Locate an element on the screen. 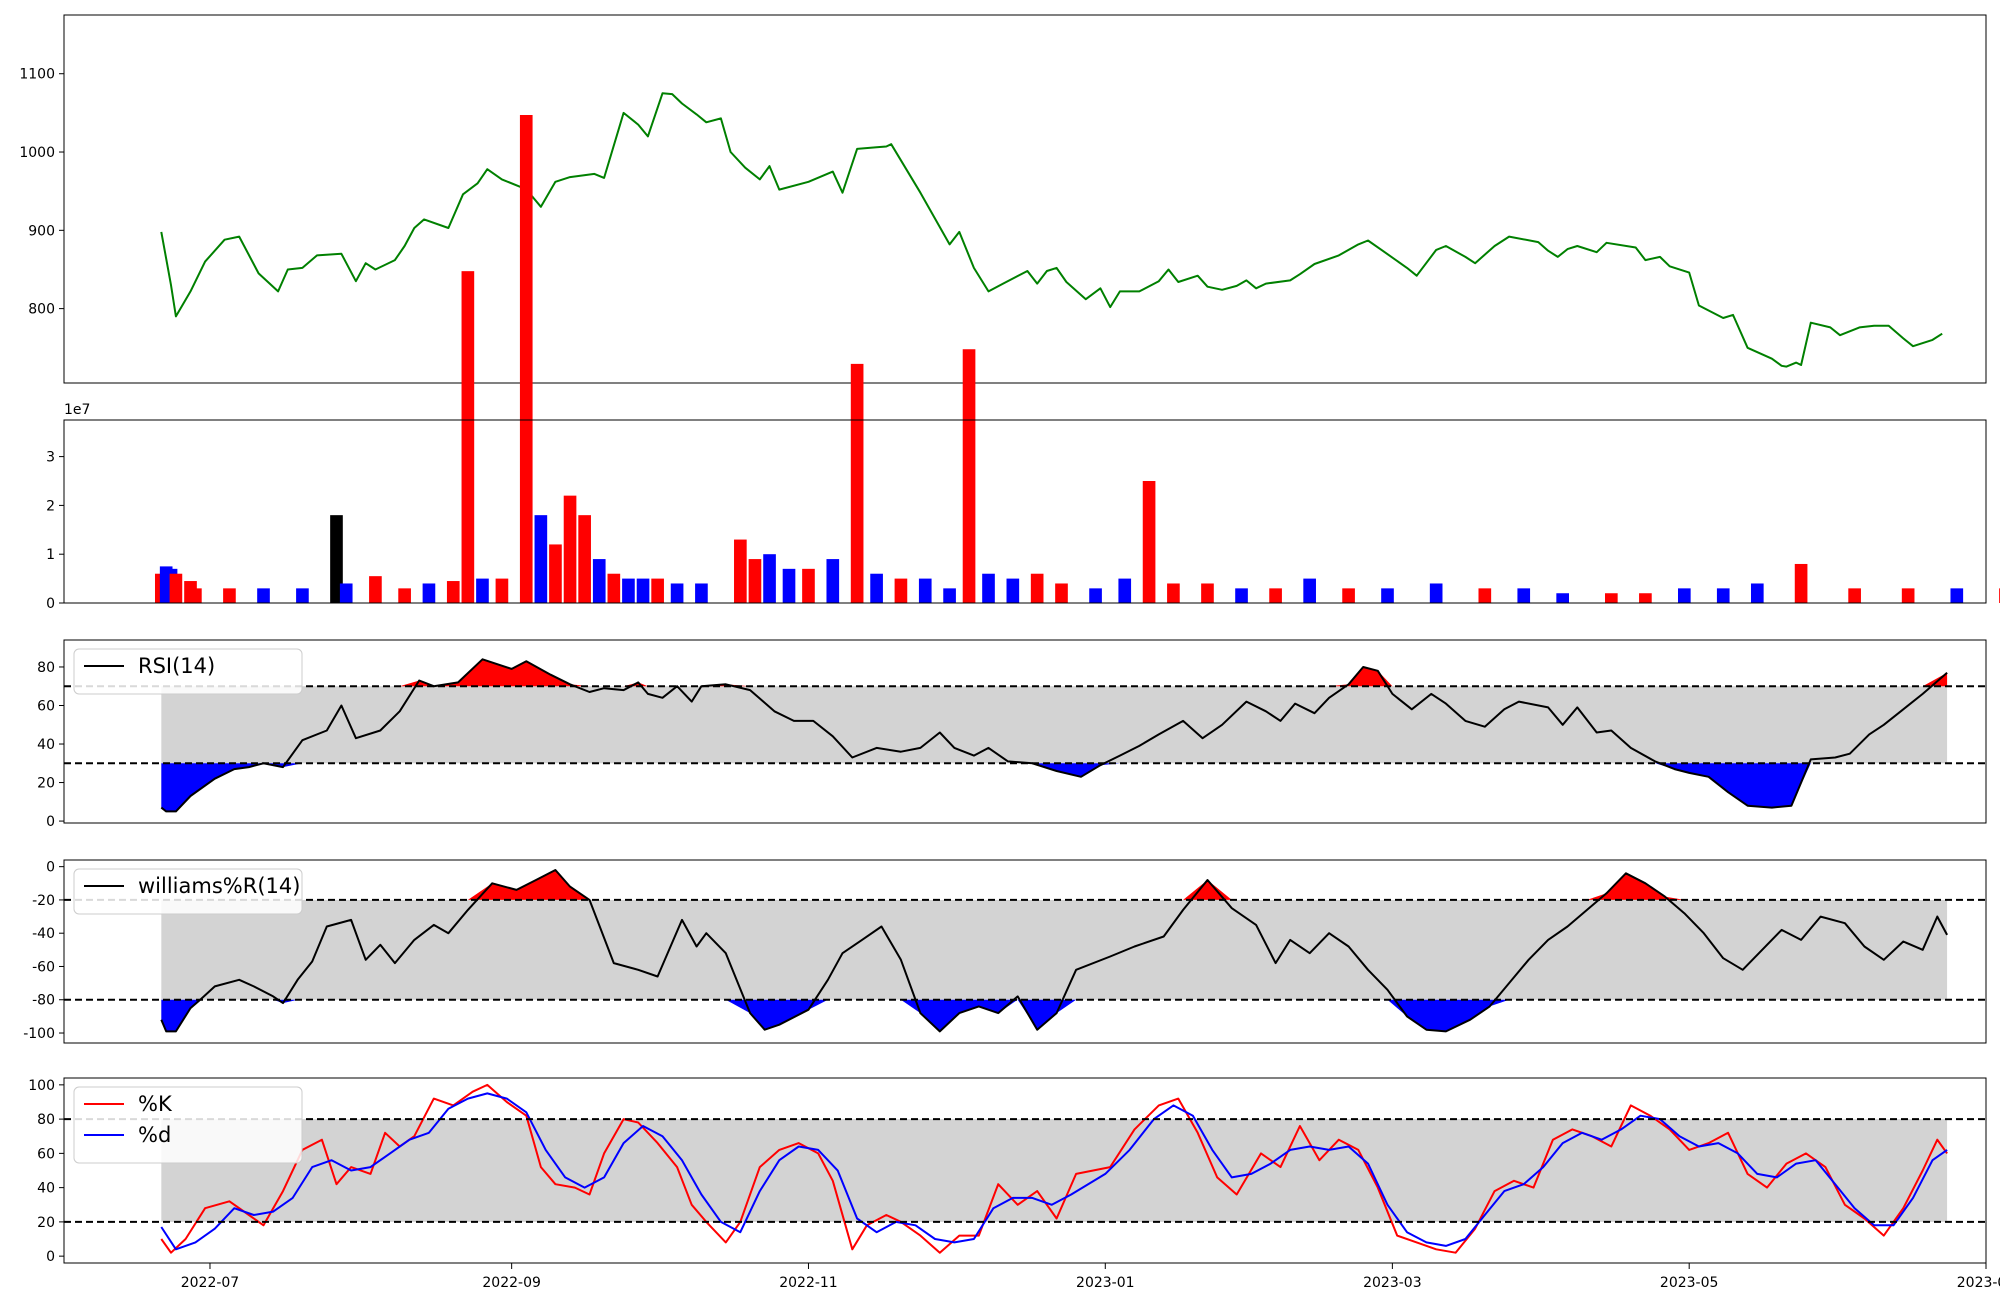 The width and height of the screenshot is (2000, 1300). legend-label: williams%R(14) is located at coordinates (219, 886).